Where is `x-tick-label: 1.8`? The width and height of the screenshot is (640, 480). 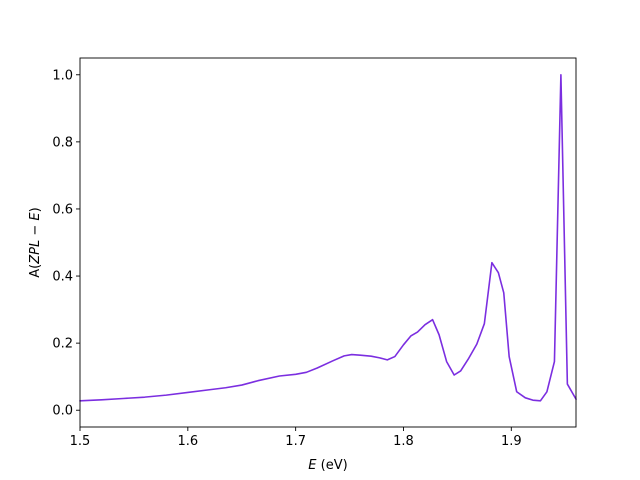 x-tick-label: 1.8 is located at coordinates (403, 441).